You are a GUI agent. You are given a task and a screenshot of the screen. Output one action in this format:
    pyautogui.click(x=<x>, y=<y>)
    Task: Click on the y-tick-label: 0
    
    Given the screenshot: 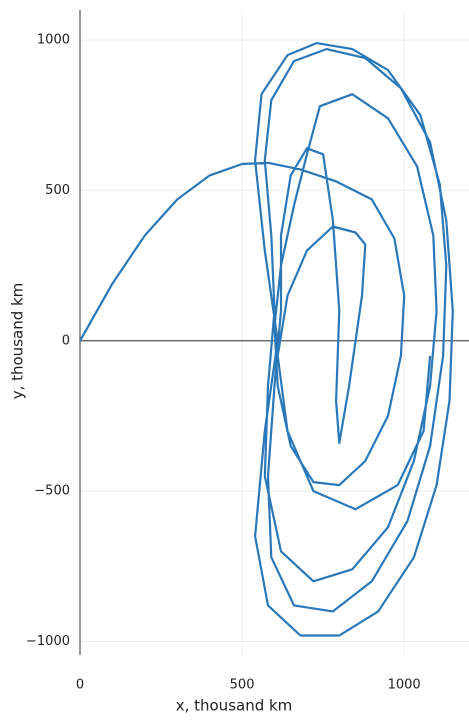 What is the action you would take?
    pyautogui.click(x=66, y=340)
    